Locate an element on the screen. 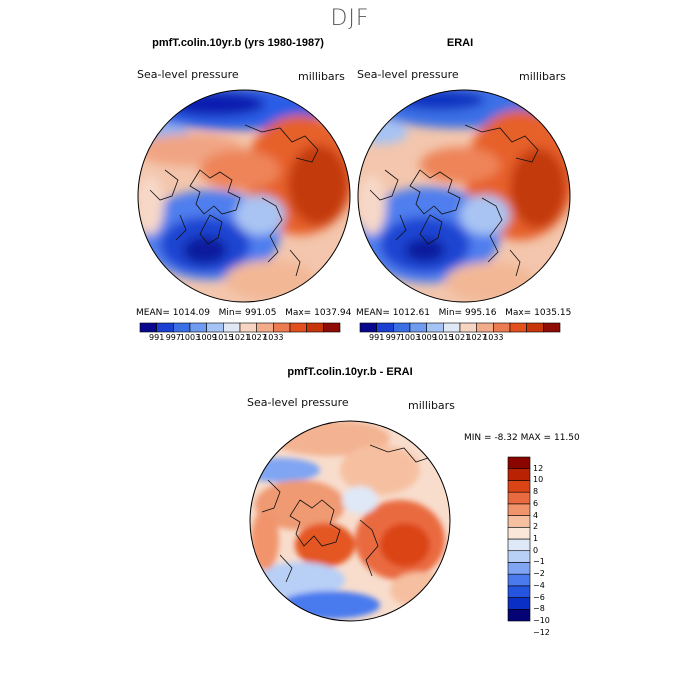 This screenshot has height=700, width=700. obs-colorbar-tick-label: 991 is located at coordinates (377, 337).